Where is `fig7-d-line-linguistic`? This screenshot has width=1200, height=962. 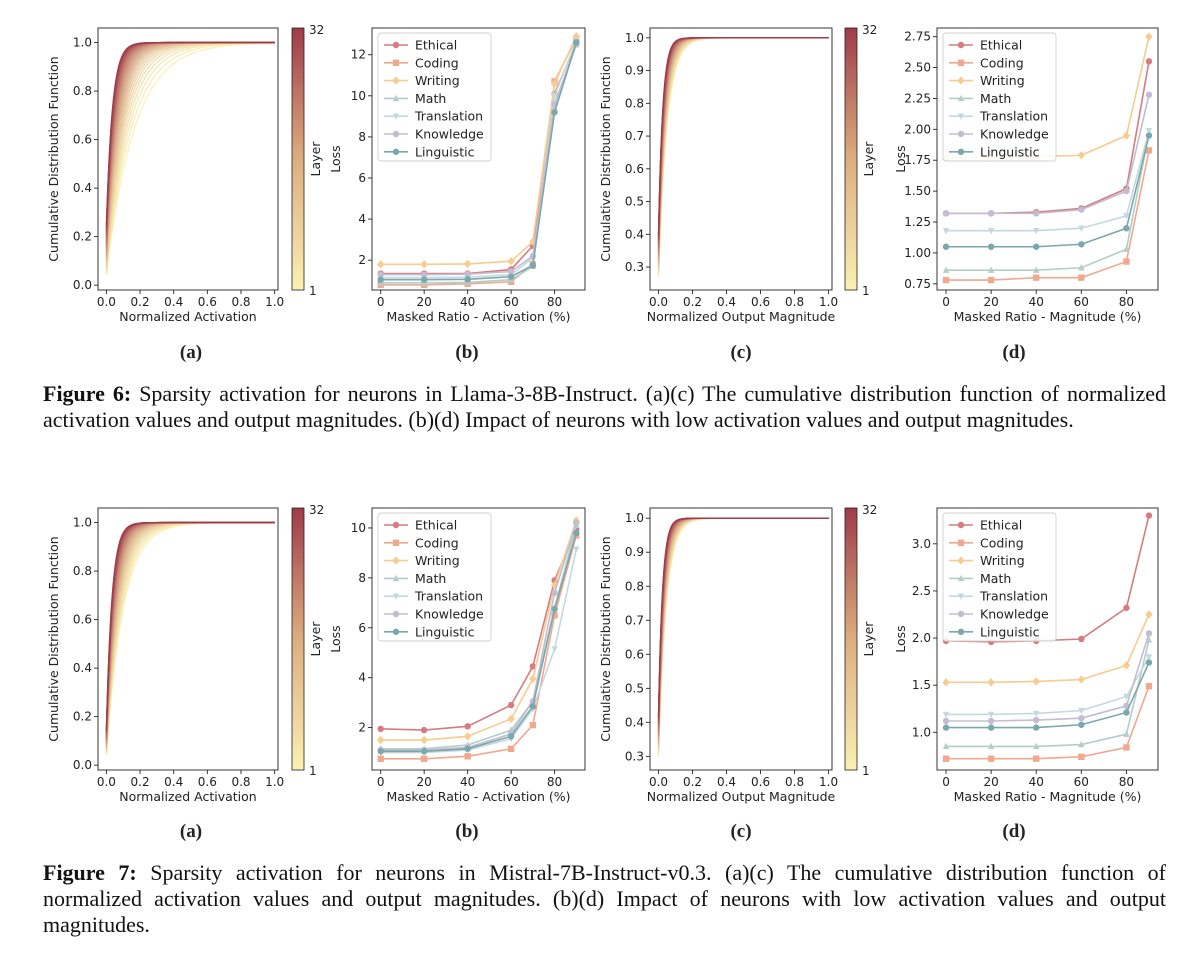 fig7-d-line-linguistic is located at coordinates (1048, 695).